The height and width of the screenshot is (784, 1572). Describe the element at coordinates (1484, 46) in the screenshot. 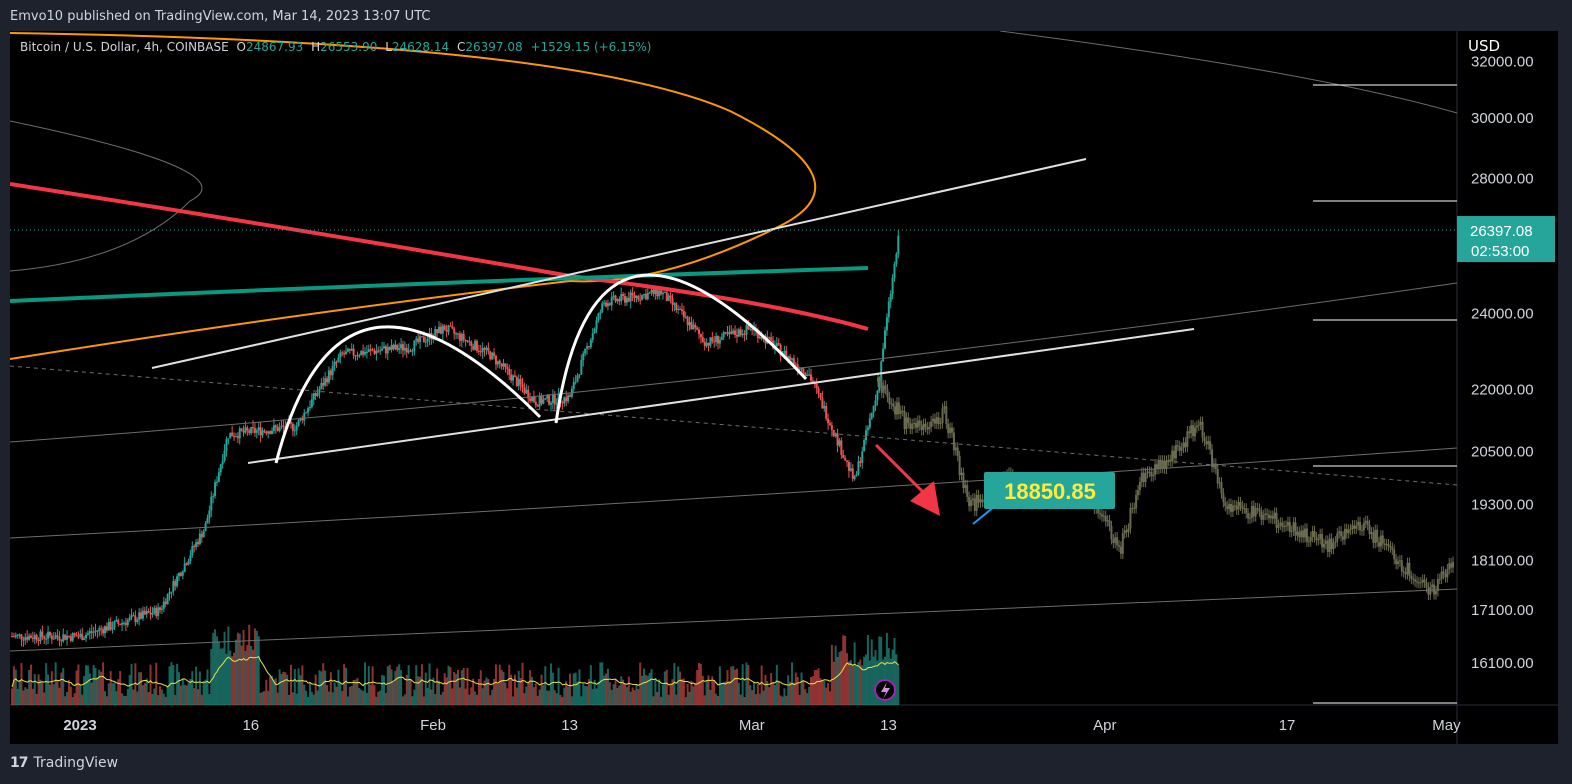

I see `currency-label: USD` at that location.